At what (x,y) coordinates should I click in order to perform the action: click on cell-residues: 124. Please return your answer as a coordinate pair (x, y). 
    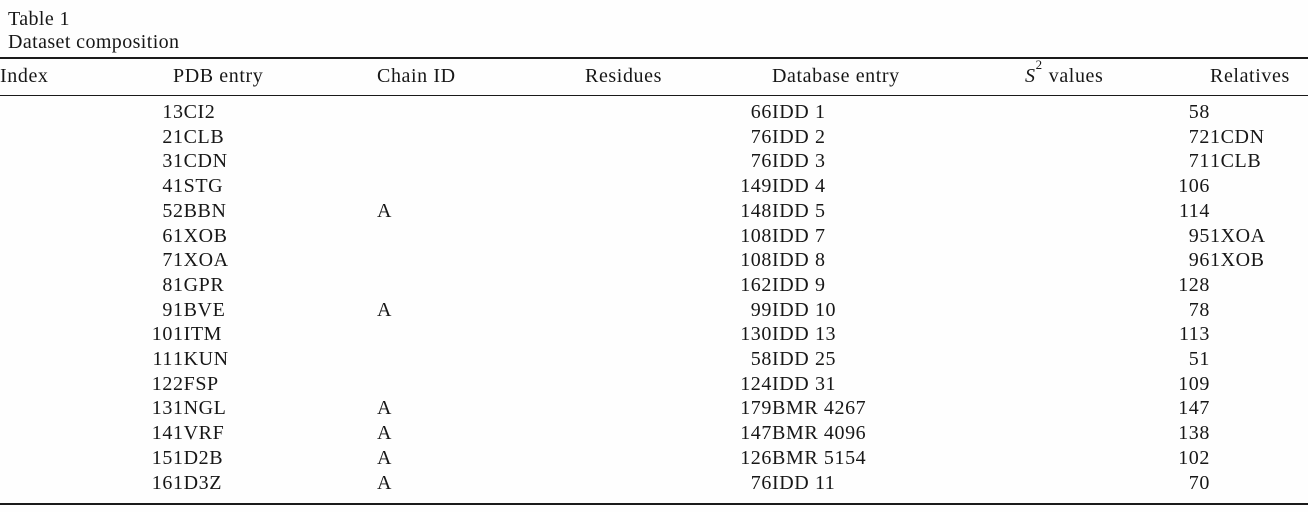
    Looking at the image, I should click on (756, 383).